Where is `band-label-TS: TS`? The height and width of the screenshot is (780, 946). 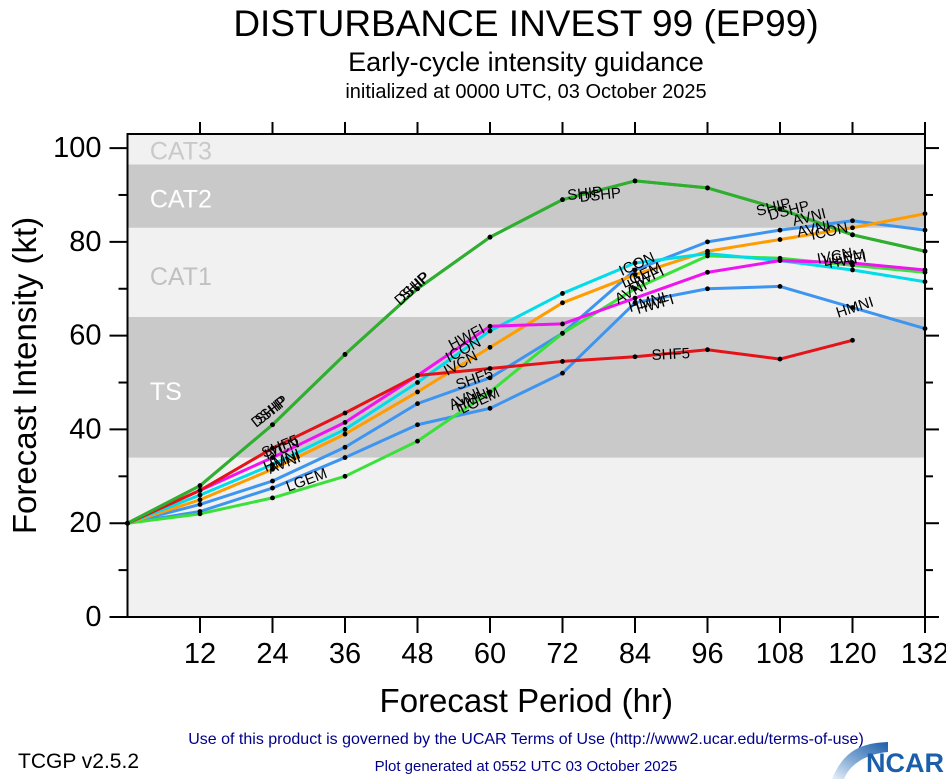 band-label-TS: TS is located at coordinates (166, 392).